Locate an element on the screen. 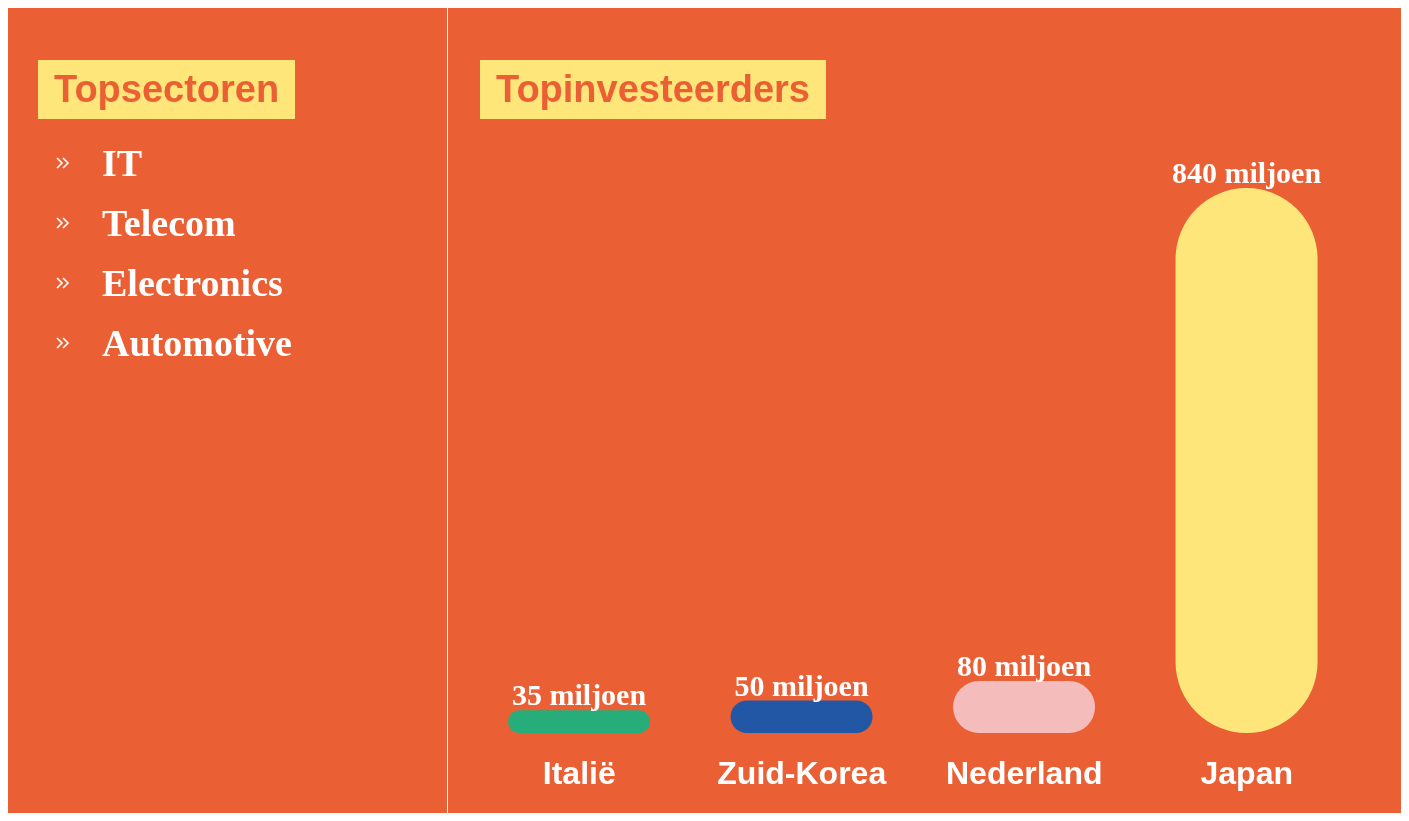 Image resolution: width=1409 pixels, height=821 pixels. chart-title: Topinvesteerders is located at coordinates (653, 89).